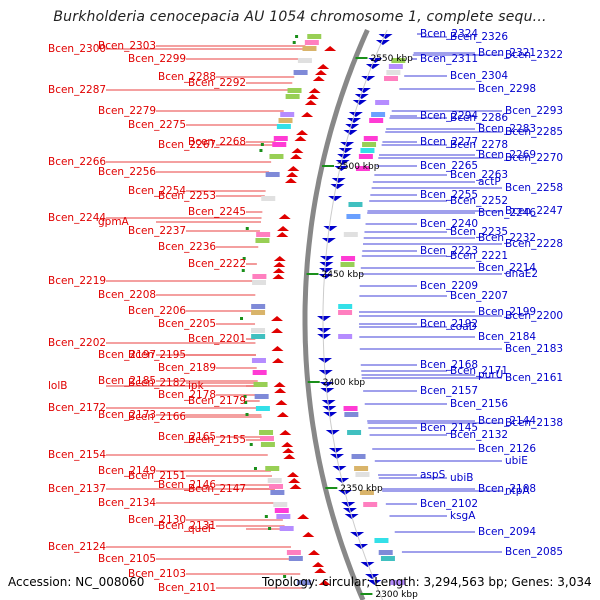 This screenshot has height=600, width=600. Describe the element at coordinates (534, 158) in the screenshot. I see `gene-label: Bcen_2270` at that location.